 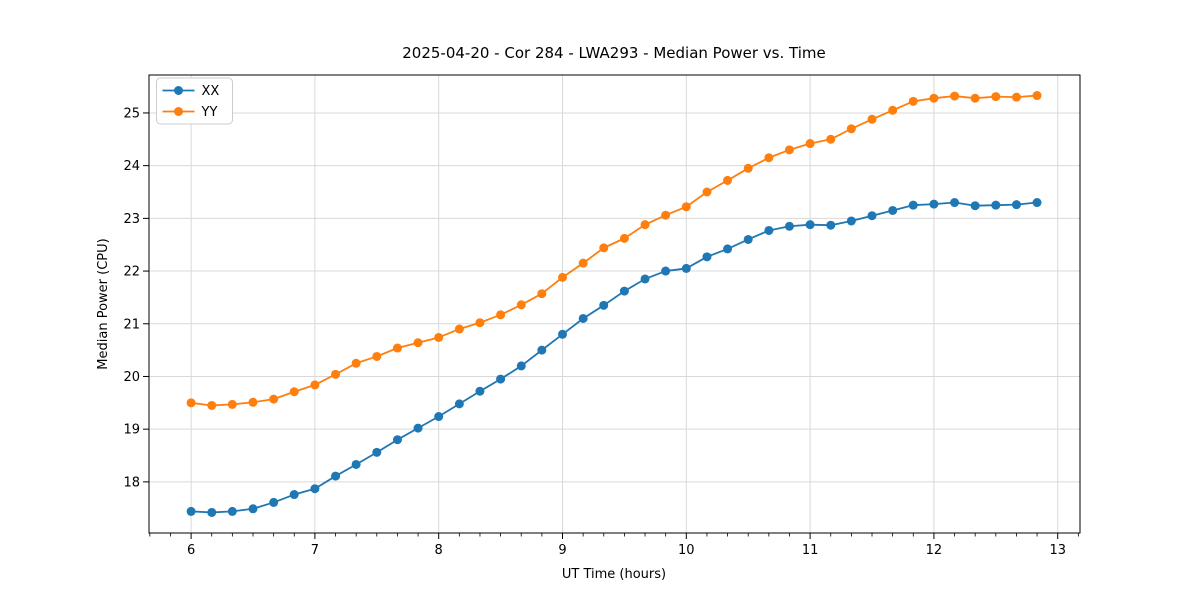 What do you see at coordinates (191, 91) in the screenshot?
I see `legend-item-XX: XX` at bounding box center [191, 91].